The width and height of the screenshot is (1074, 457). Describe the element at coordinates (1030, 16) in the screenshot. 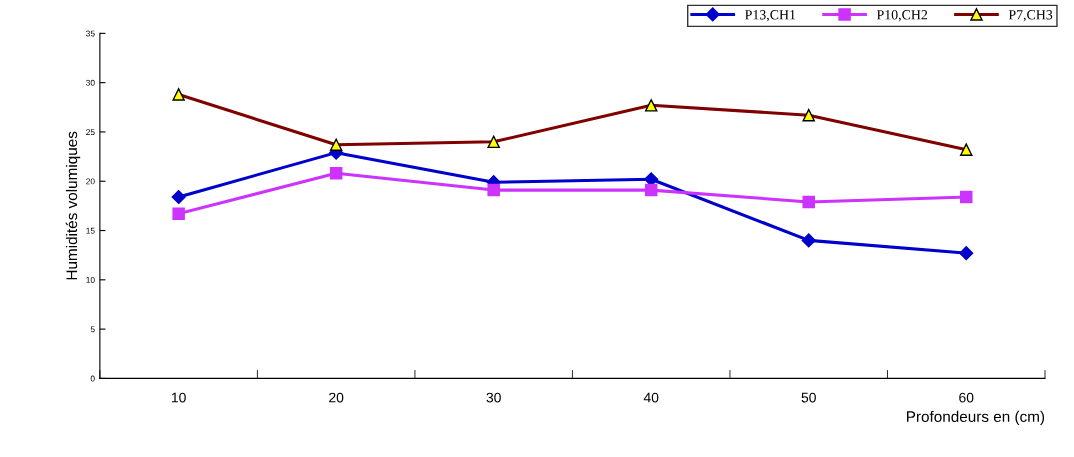

I see `legend-label: P7,CH3` at that location.